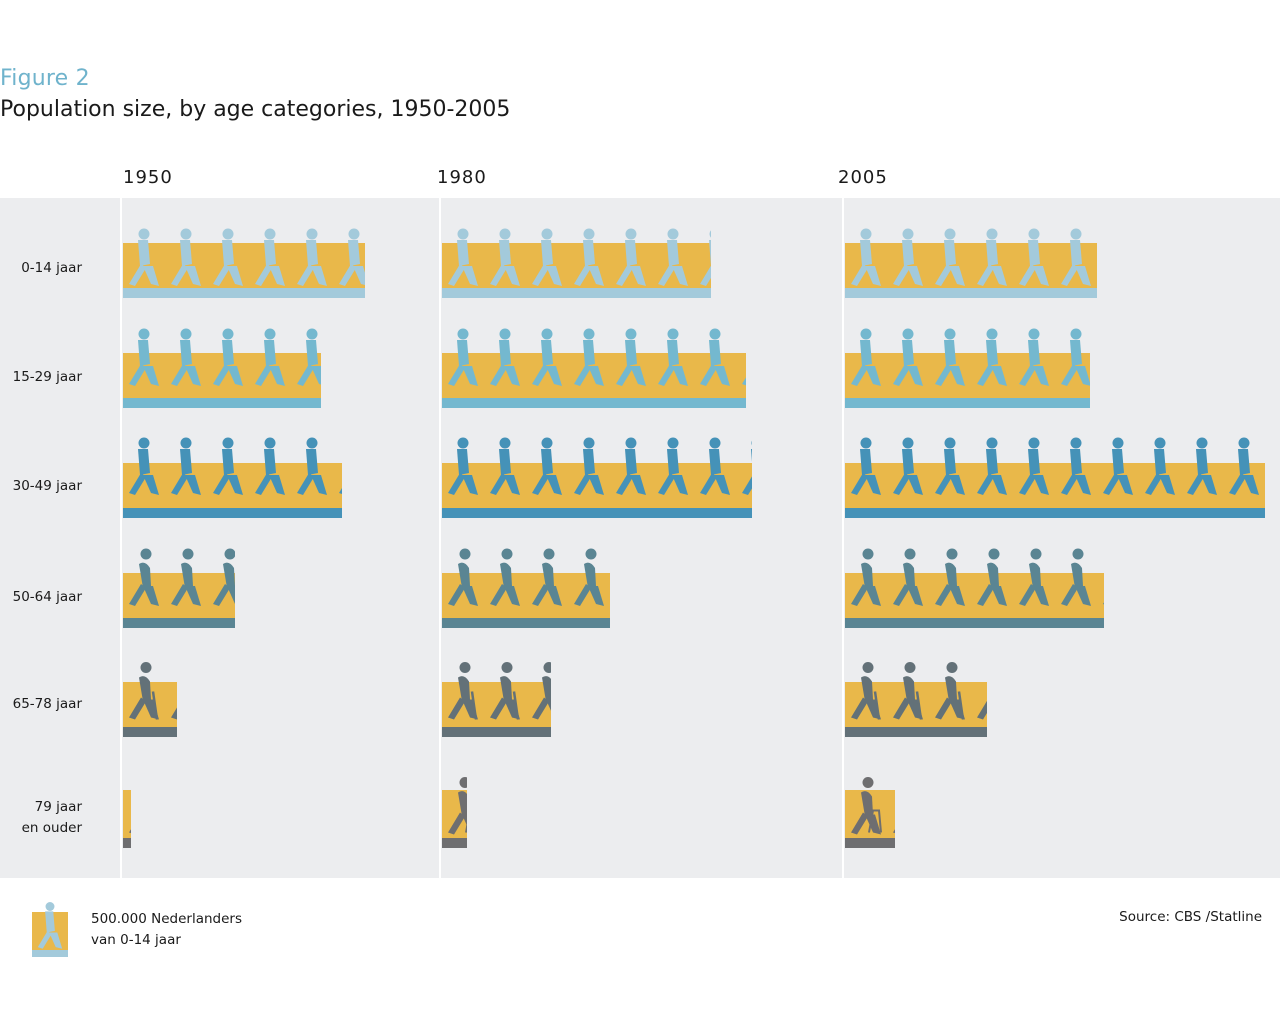 The height and width of the screenshot is (1036, 1280). Describe the element at coordinates (121, 538) in the screenshot. I see `year-divider-1950` at that location.